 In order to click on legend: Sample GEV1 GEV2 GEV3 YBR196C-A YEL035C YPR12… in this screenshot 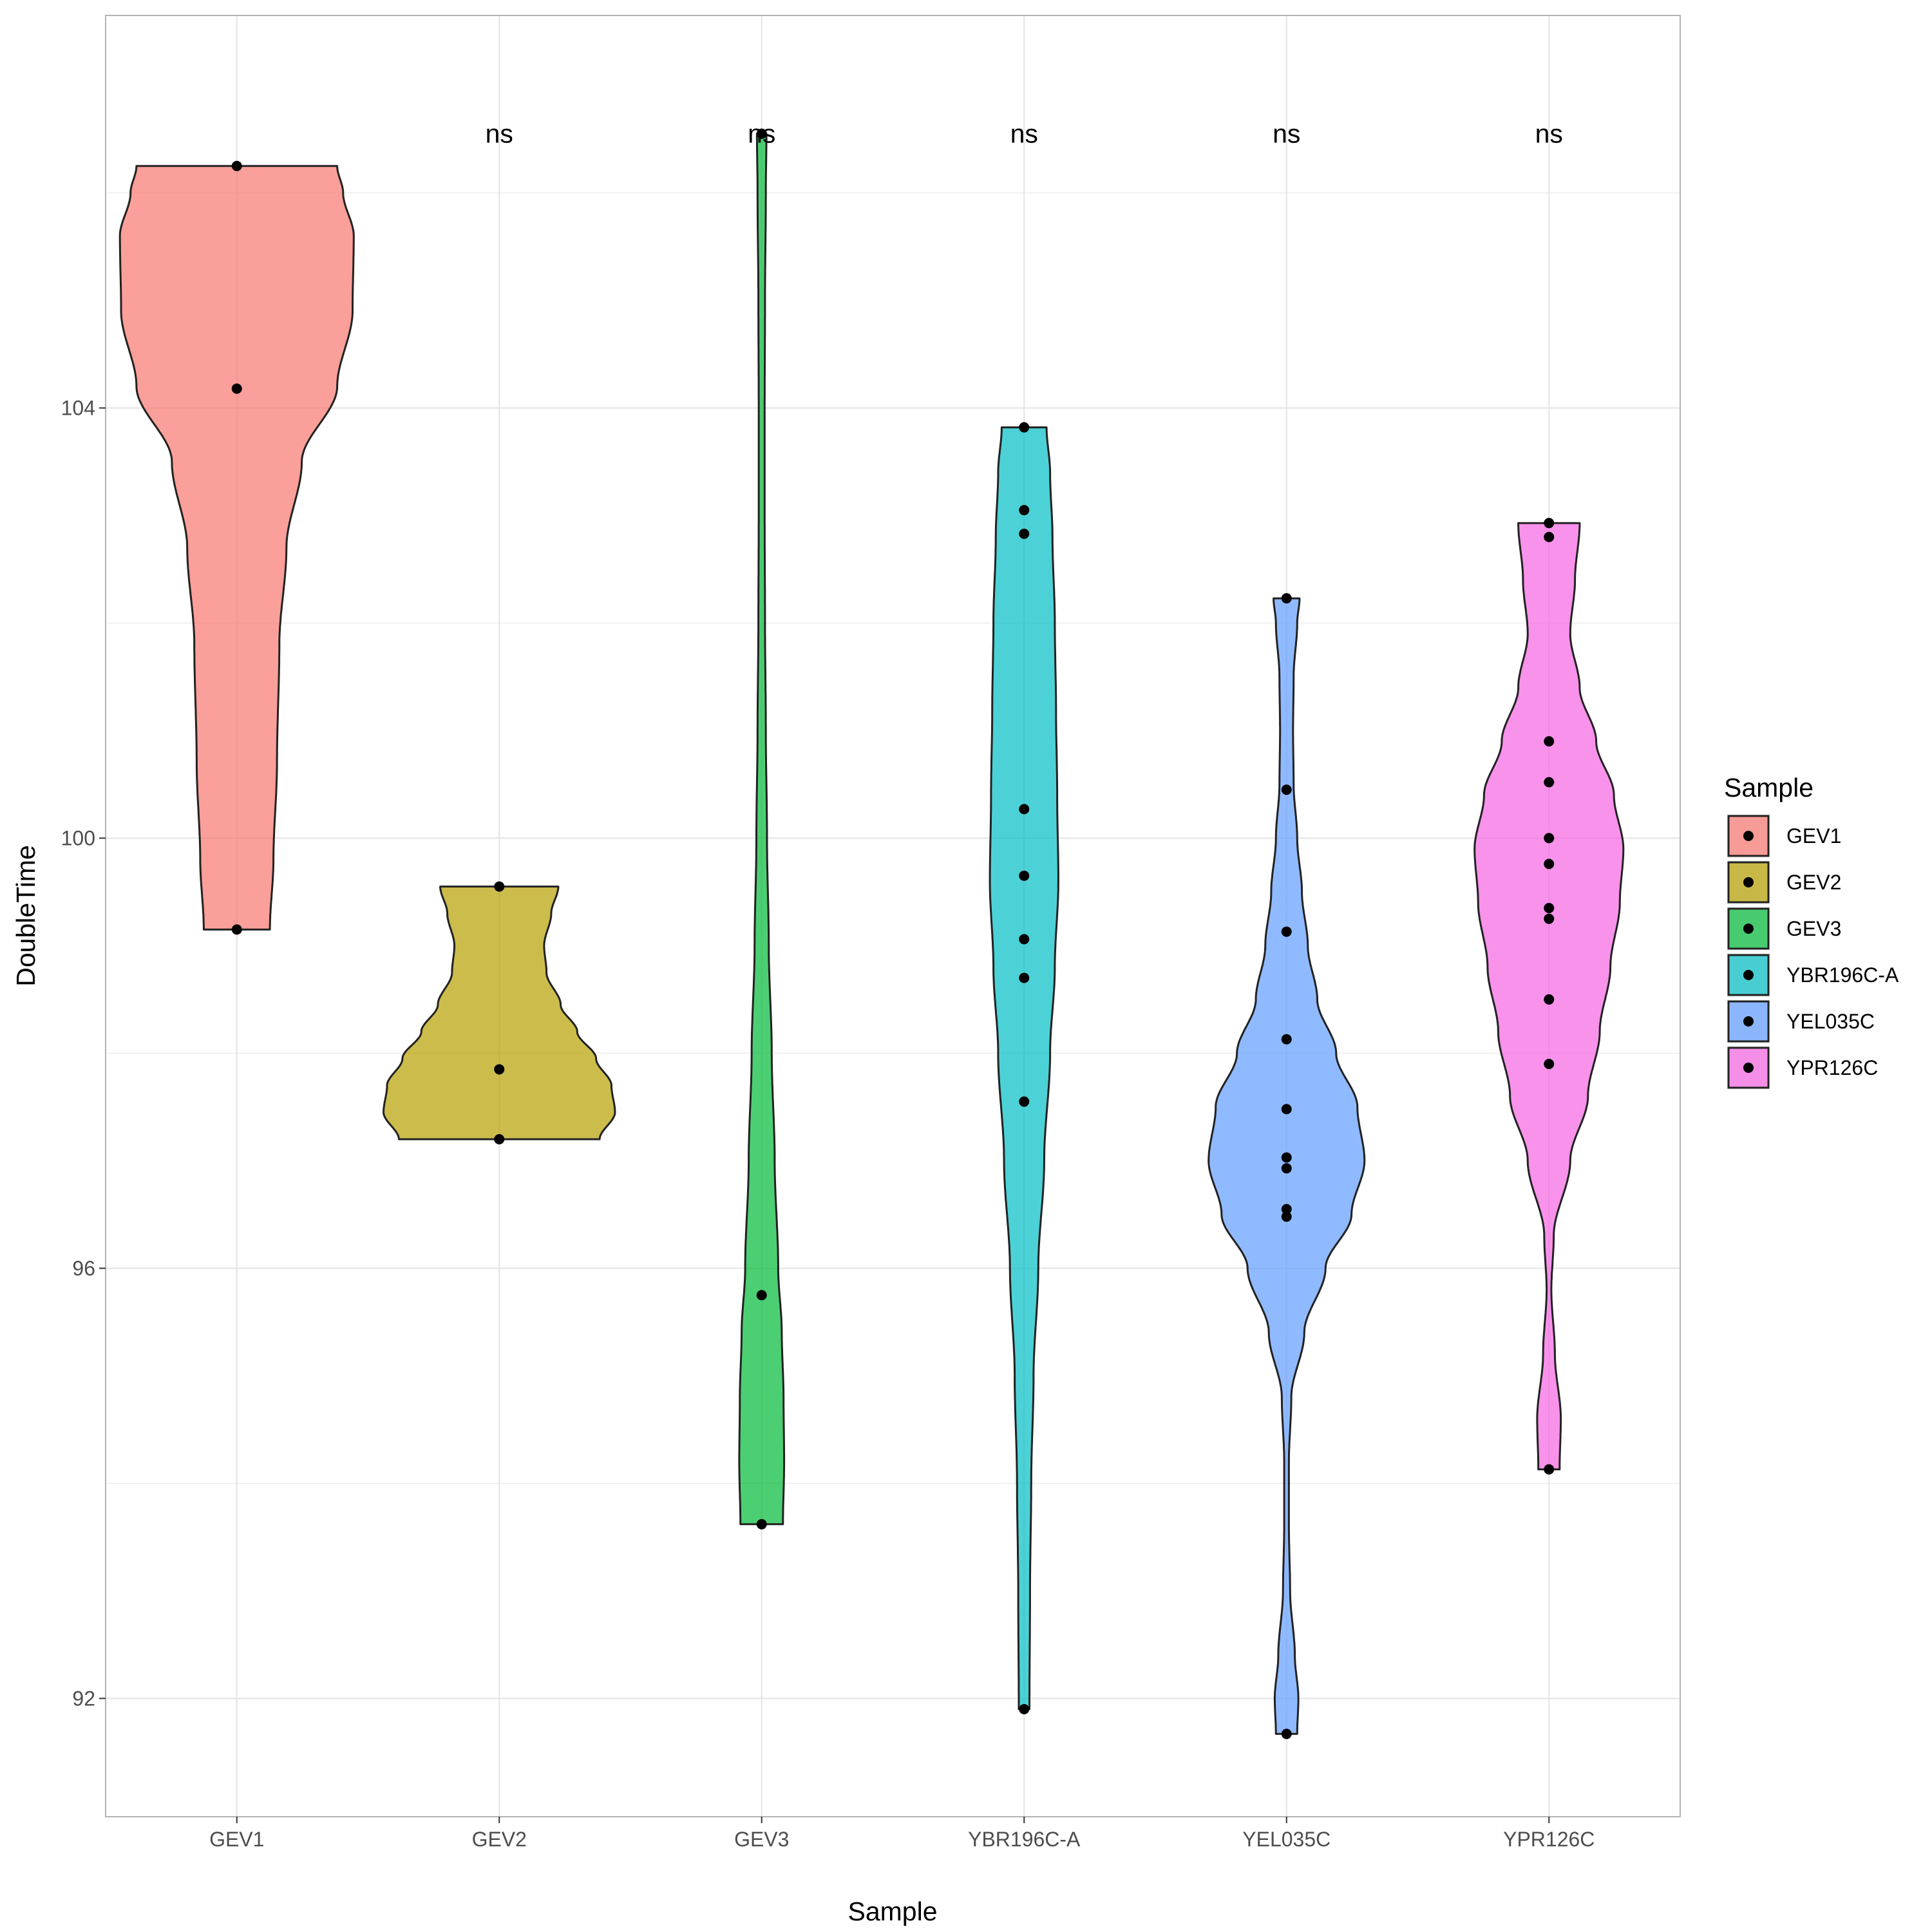, I will do `click(1812, 932)`.